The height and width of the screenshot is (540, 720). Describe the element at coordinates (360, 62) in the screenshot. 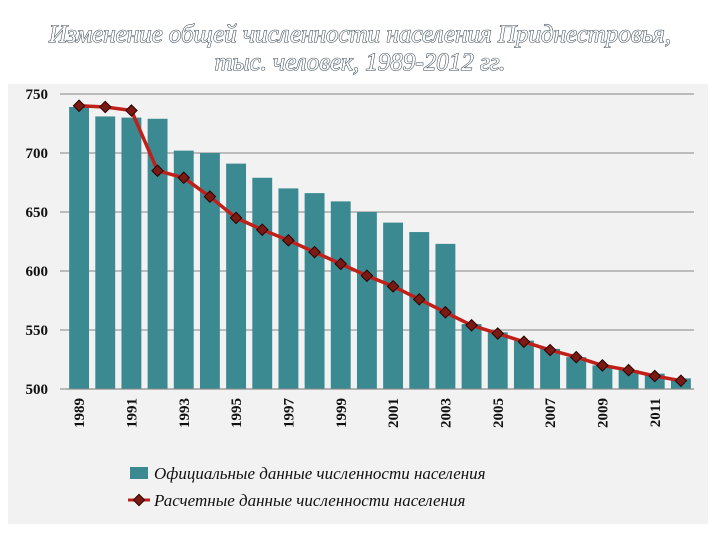

I see `chart-subtitle: тыс. человек, 1989-2012 гг.` at that location.